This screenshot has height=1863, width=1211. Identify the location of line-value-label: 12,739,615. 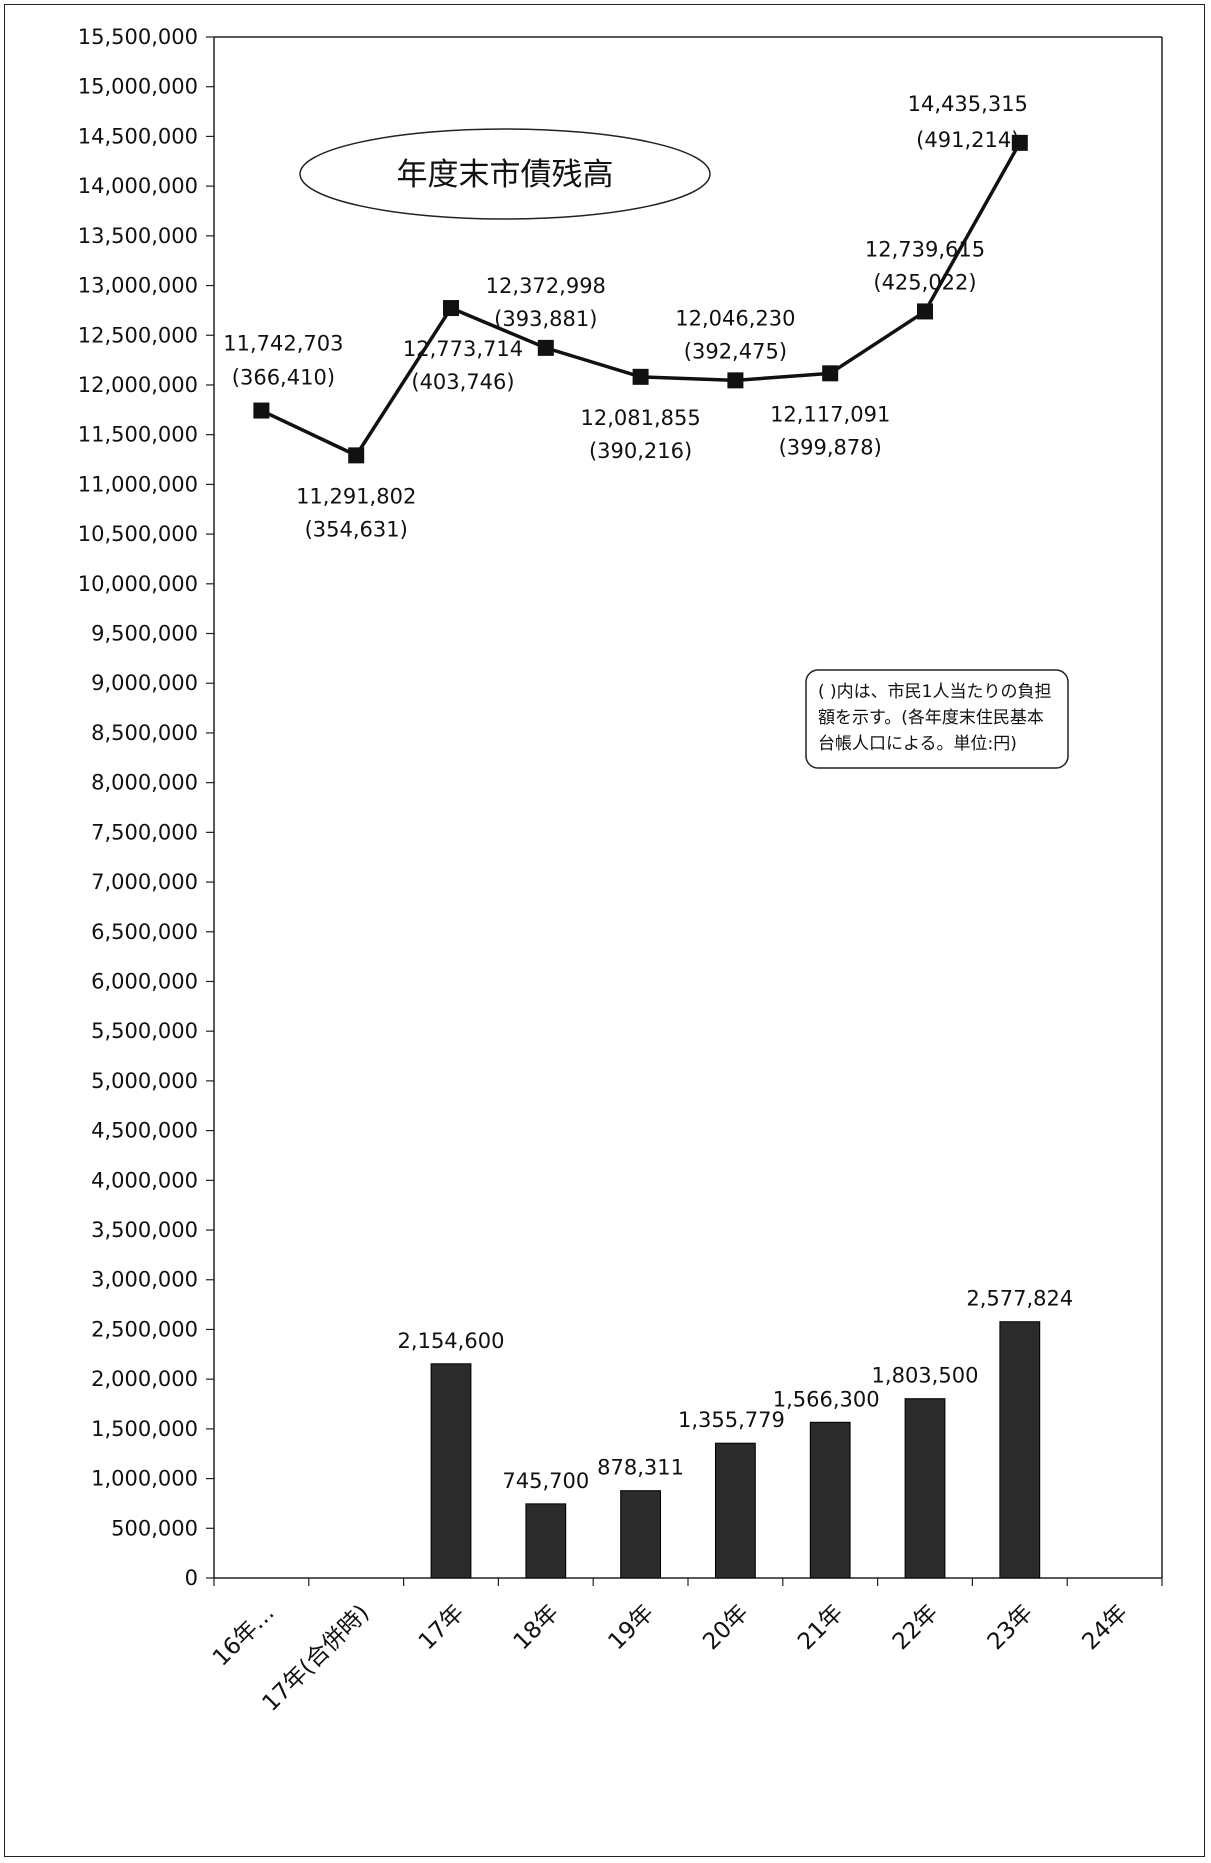
(925, 249).